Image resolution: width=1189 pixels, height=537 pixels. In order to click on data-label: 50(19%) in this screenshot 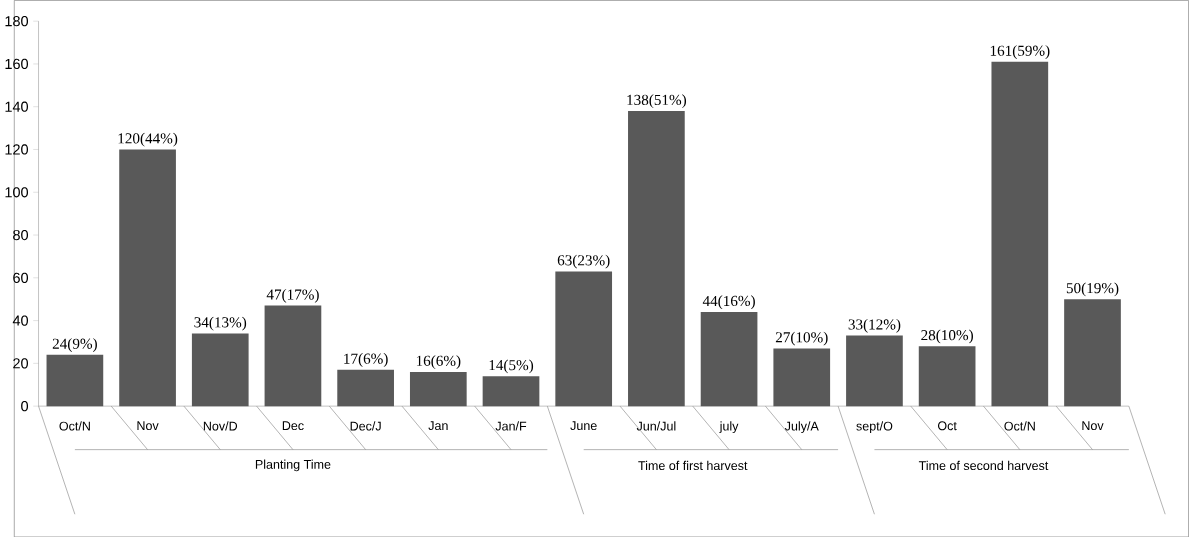, I will do `click(1092, 289)`.